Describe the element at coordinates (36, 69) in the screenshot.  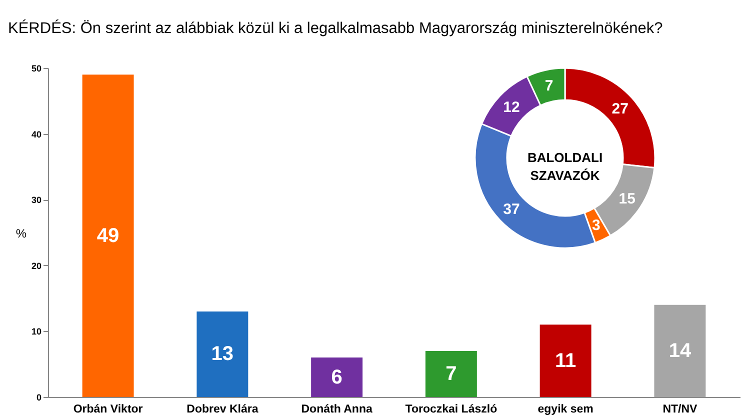
I see `y-tick-label: 50` at that location.